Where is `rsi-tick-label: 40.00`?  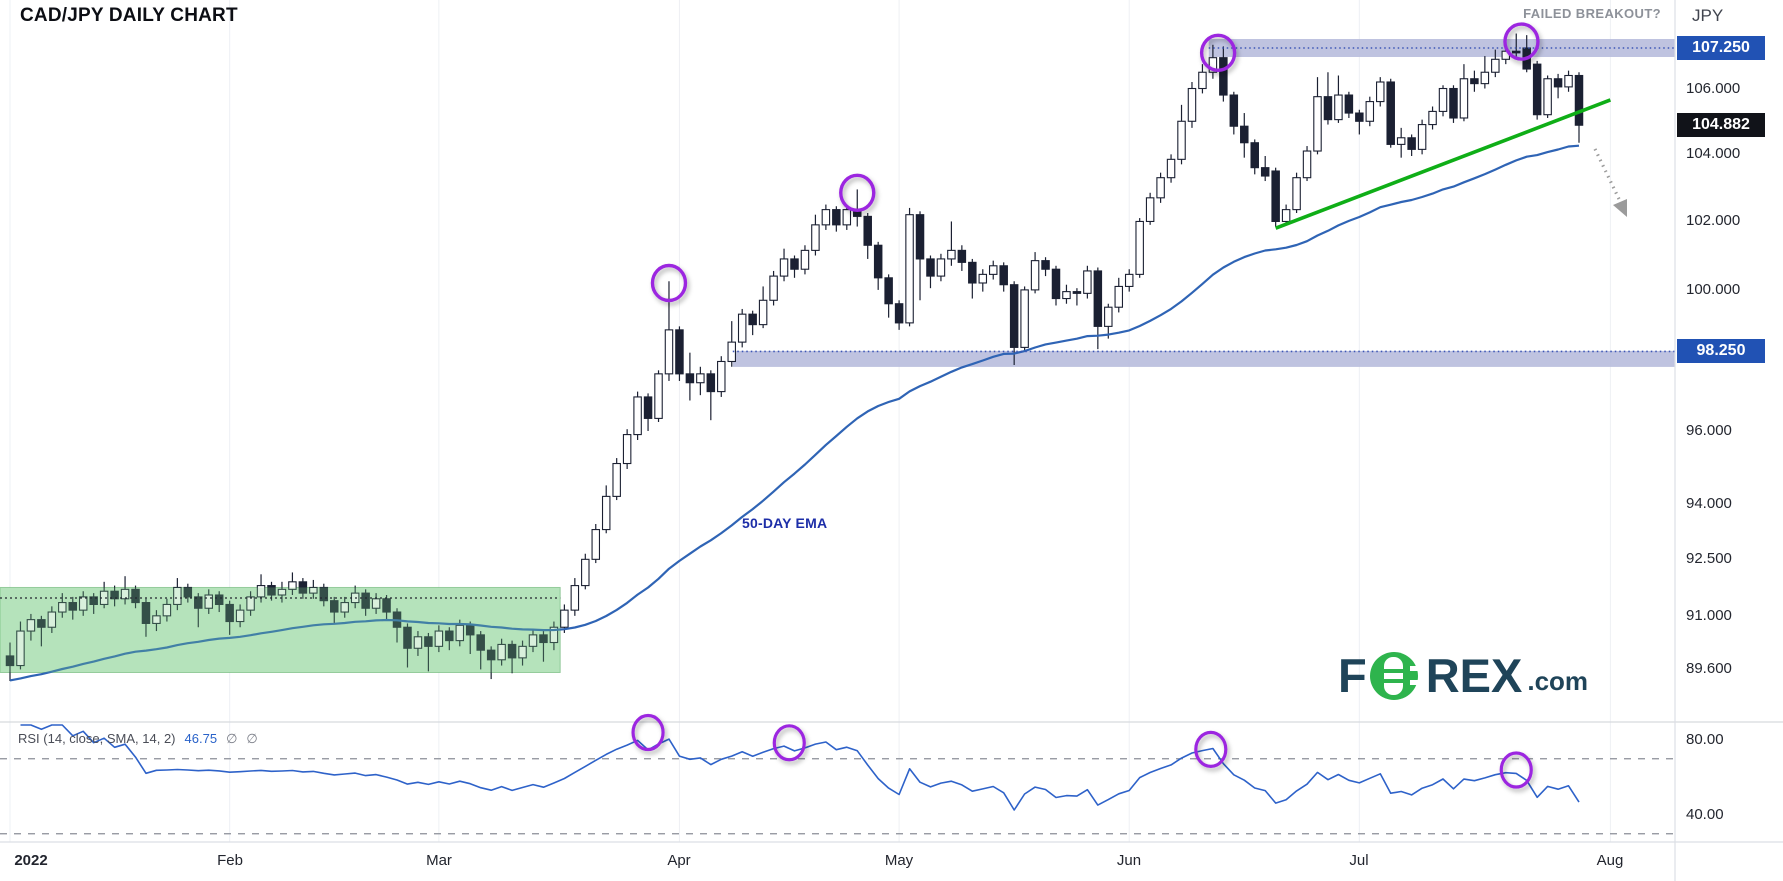
rsi-tick-label: 40.00 is located at coordinates (1705, 814).